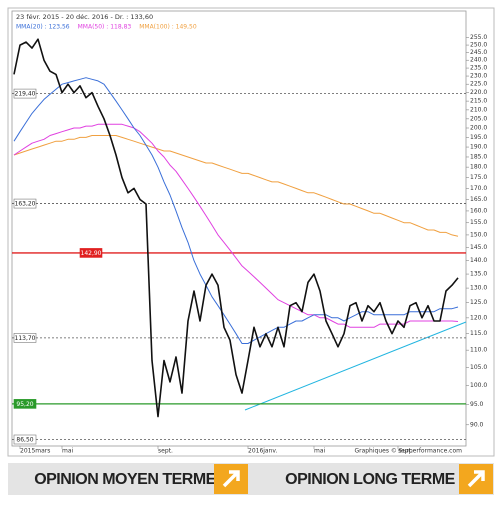 The height and width of the screenshot is (525, 500). Describe the element at coordinates (478, 68) in the screenshot. I see `y-tick-label: 235.0` at that location.